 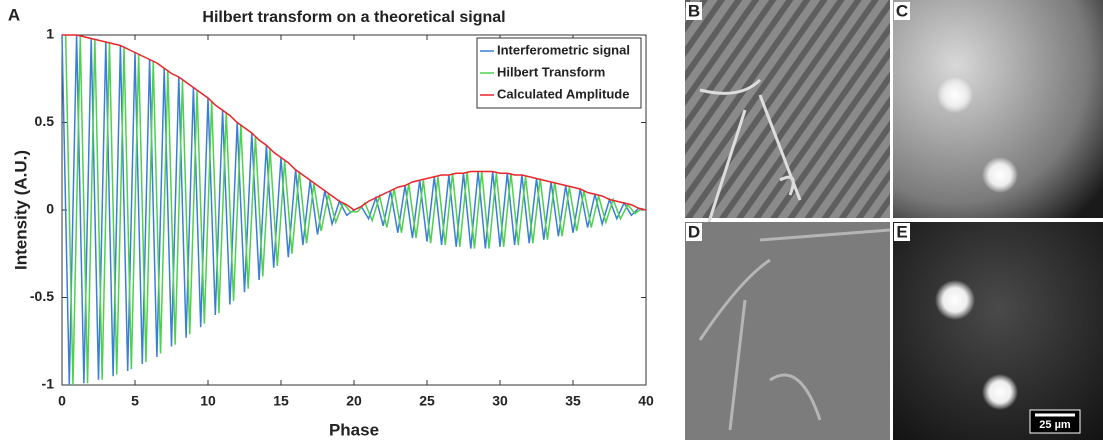 I want to click on x-tick-label: 35, so click(x=573, y=401).